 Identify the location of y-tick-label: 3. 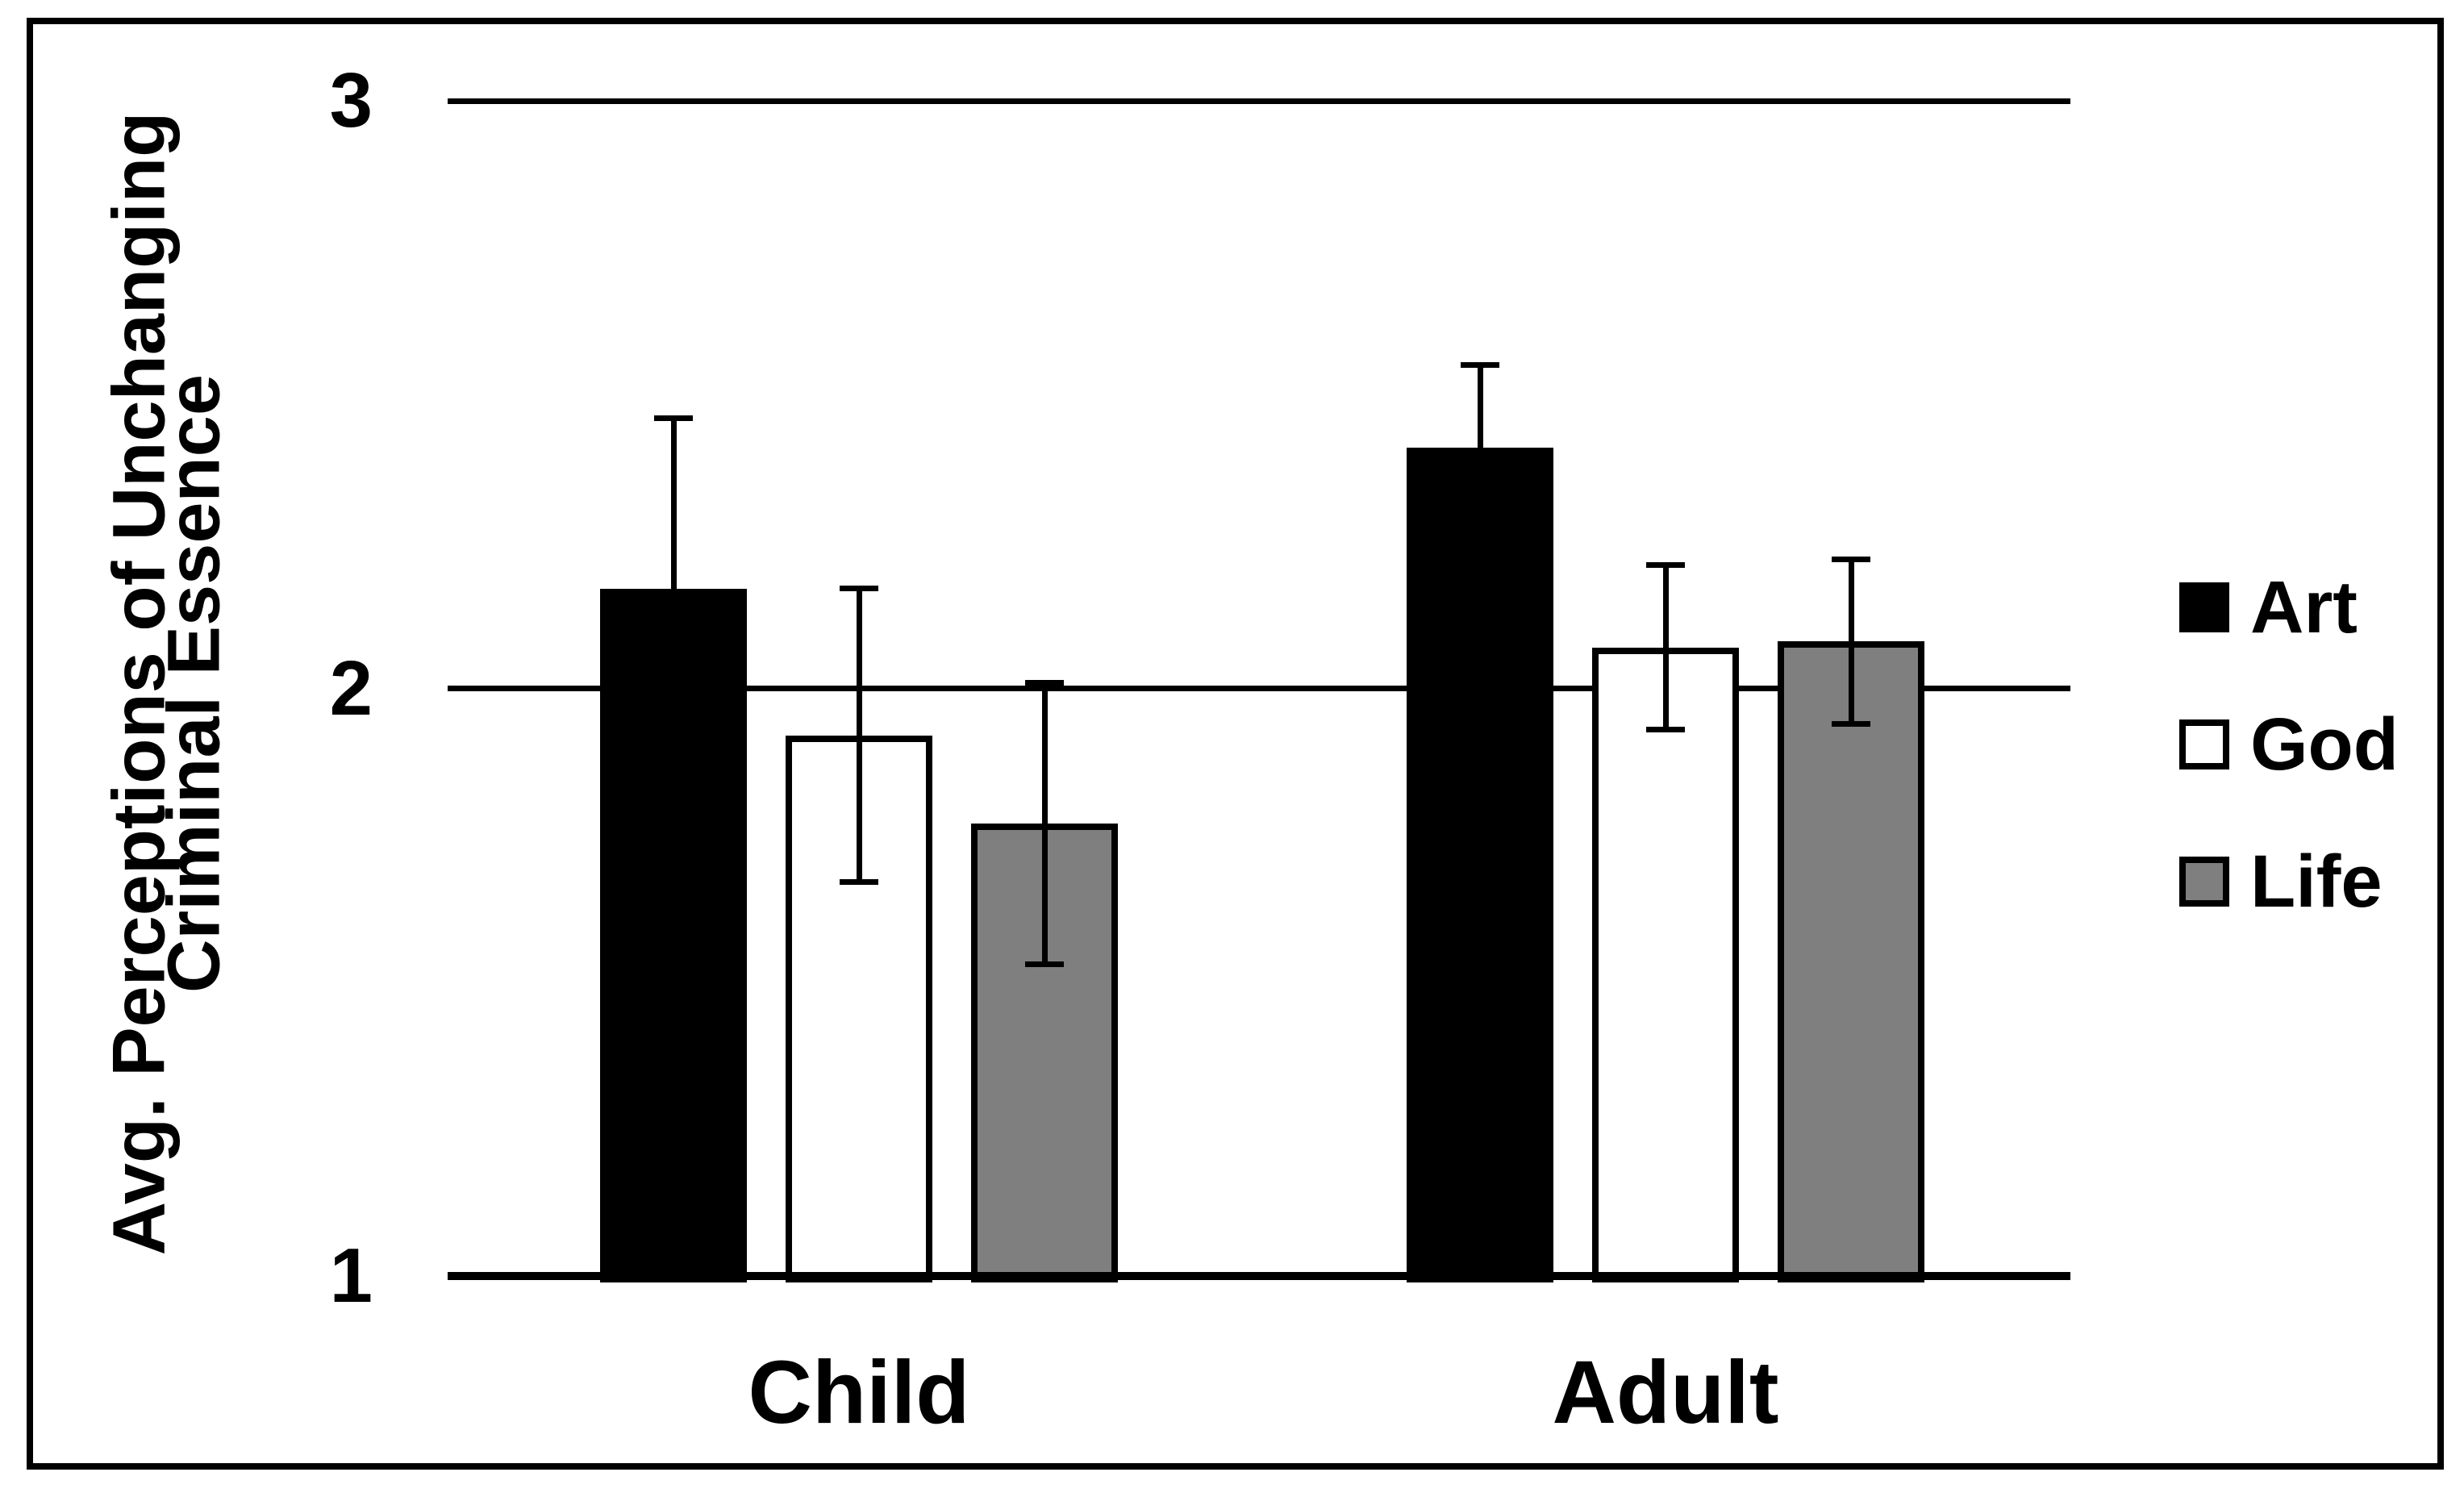
(351, 100).